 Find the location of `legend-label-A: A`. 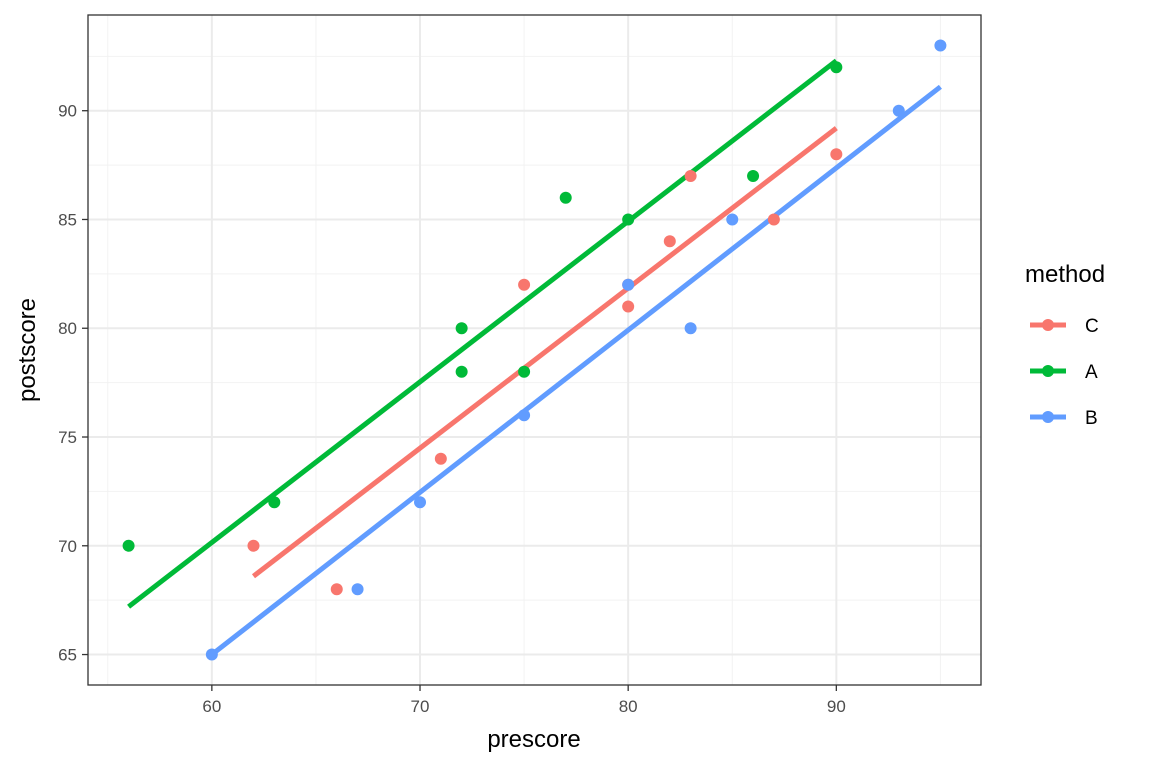

legend-label-A: A is located at coordinates (1091, 372).